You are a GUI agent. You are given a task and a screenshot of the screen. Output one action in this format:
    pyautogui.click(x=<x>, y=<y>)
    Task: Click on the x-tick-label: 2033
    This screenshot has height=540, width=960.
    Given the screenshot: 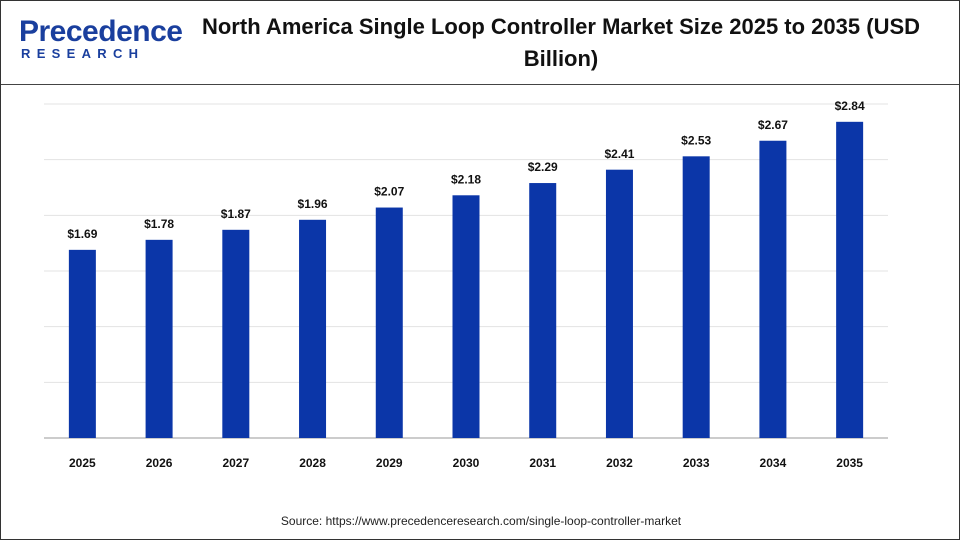 What is the action you would take?
    pyautogui.click(x=696, y=463)
    